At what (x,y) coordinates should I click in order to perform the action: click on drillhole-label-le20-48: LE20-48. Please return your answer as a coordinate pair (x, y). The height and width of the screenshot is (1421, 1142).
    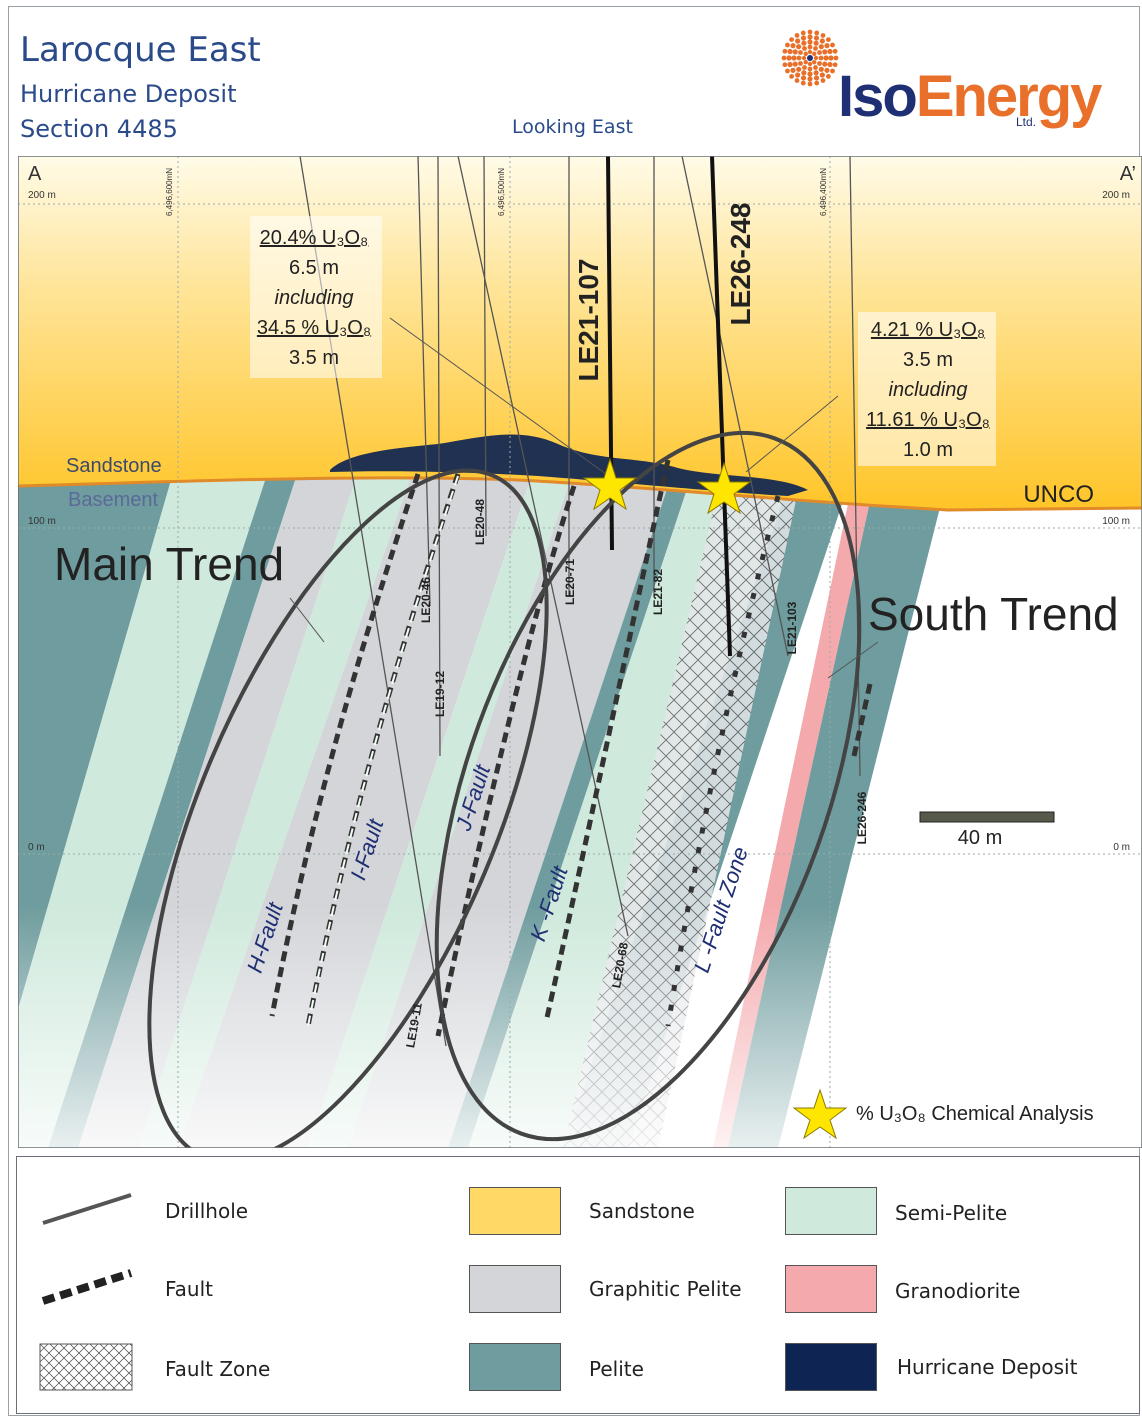
    Looking at the image, I should click on (480, 522).